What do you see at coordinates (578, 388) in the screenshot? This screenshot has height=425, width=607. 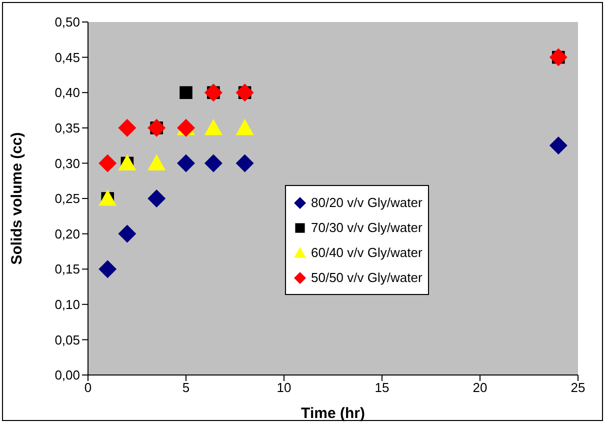 I see `x-tick-label: 25` at bounding box center [578, 388].